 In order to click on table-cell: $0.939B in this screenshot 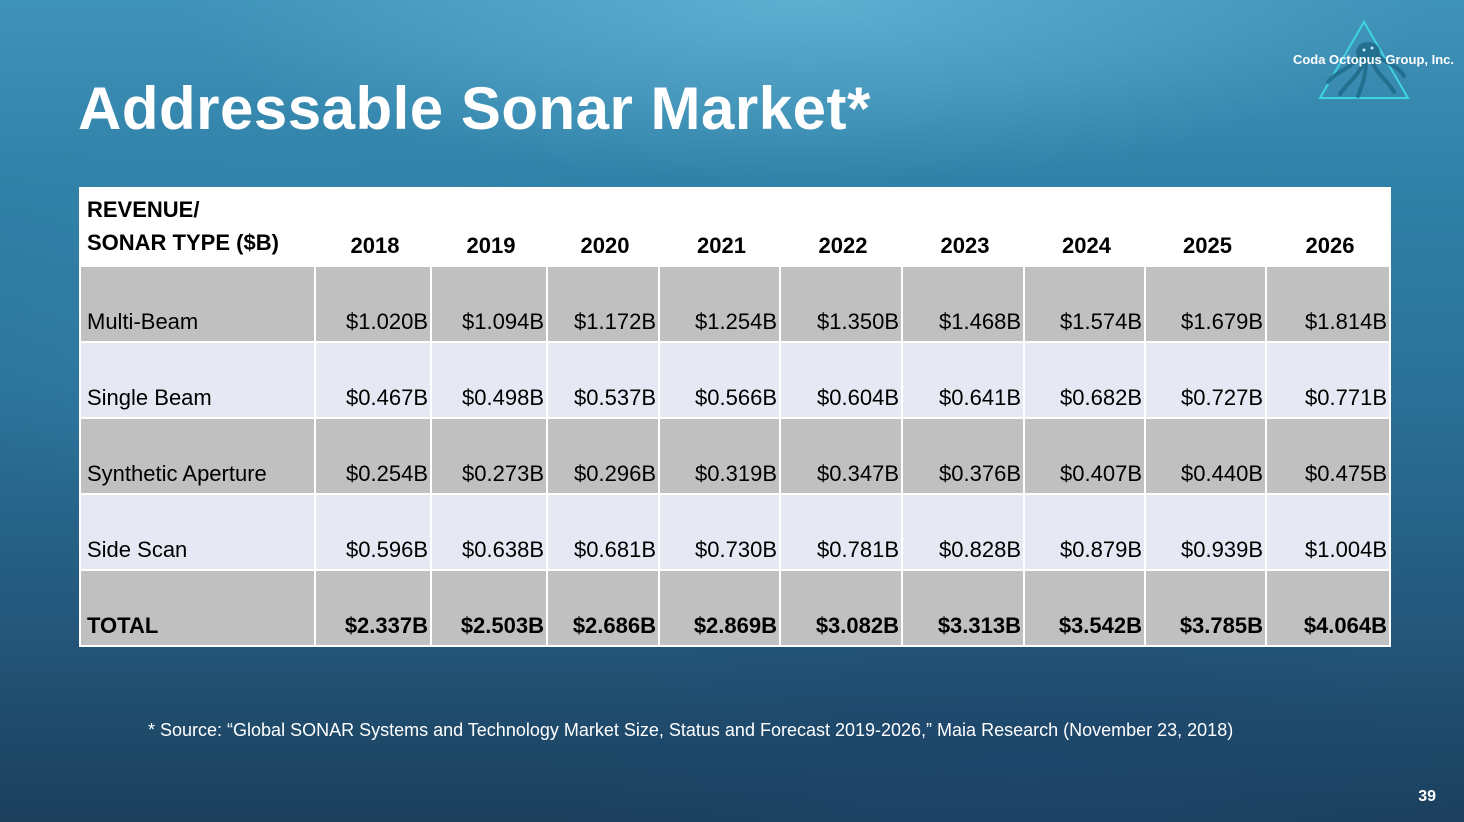, I will do `click(1205, 532)`.